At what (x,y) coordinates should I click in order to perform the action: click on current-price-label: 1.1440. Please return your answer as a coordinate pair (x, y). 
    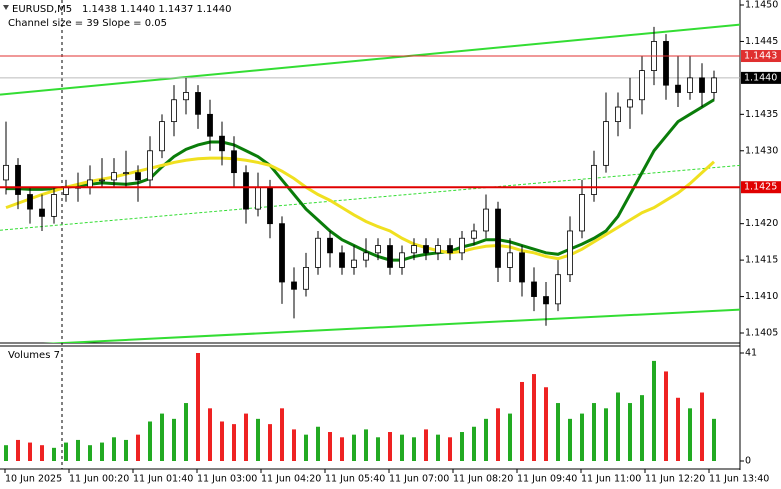
    Looking at the image, I should click on (760, 77).